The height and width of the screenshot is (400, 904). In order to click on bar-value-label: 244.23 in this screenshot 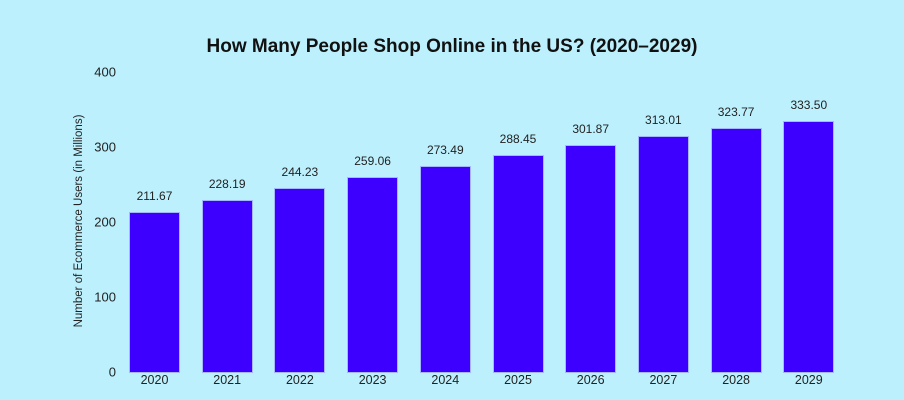, I will do `click(300, 171)`.